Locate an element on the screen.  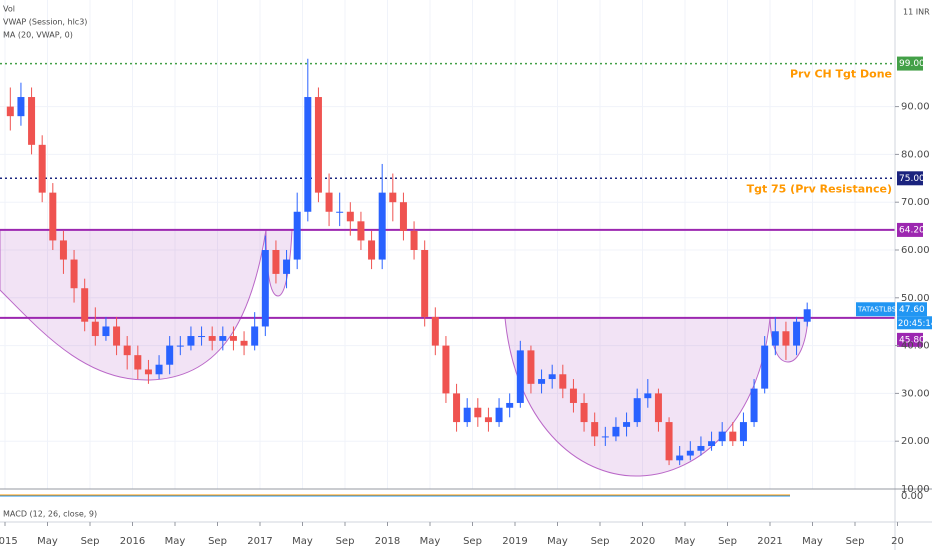
indicator-label: MA (20, VWAP, 0) is located at coordinates (38, 35).